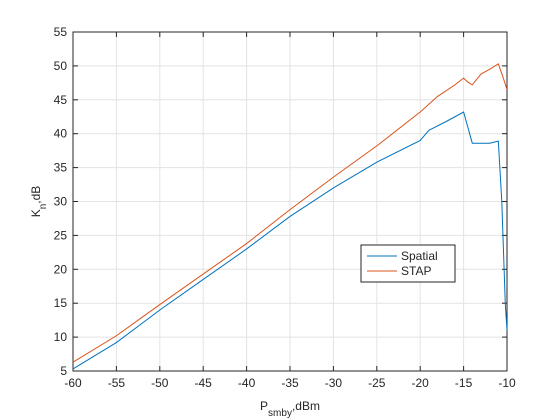 The image size is (560, 420). What do you see at coordinates (264, 406) in the screenshot?
I see `x-axis-label-part: P` at bounding box center [264, 406].